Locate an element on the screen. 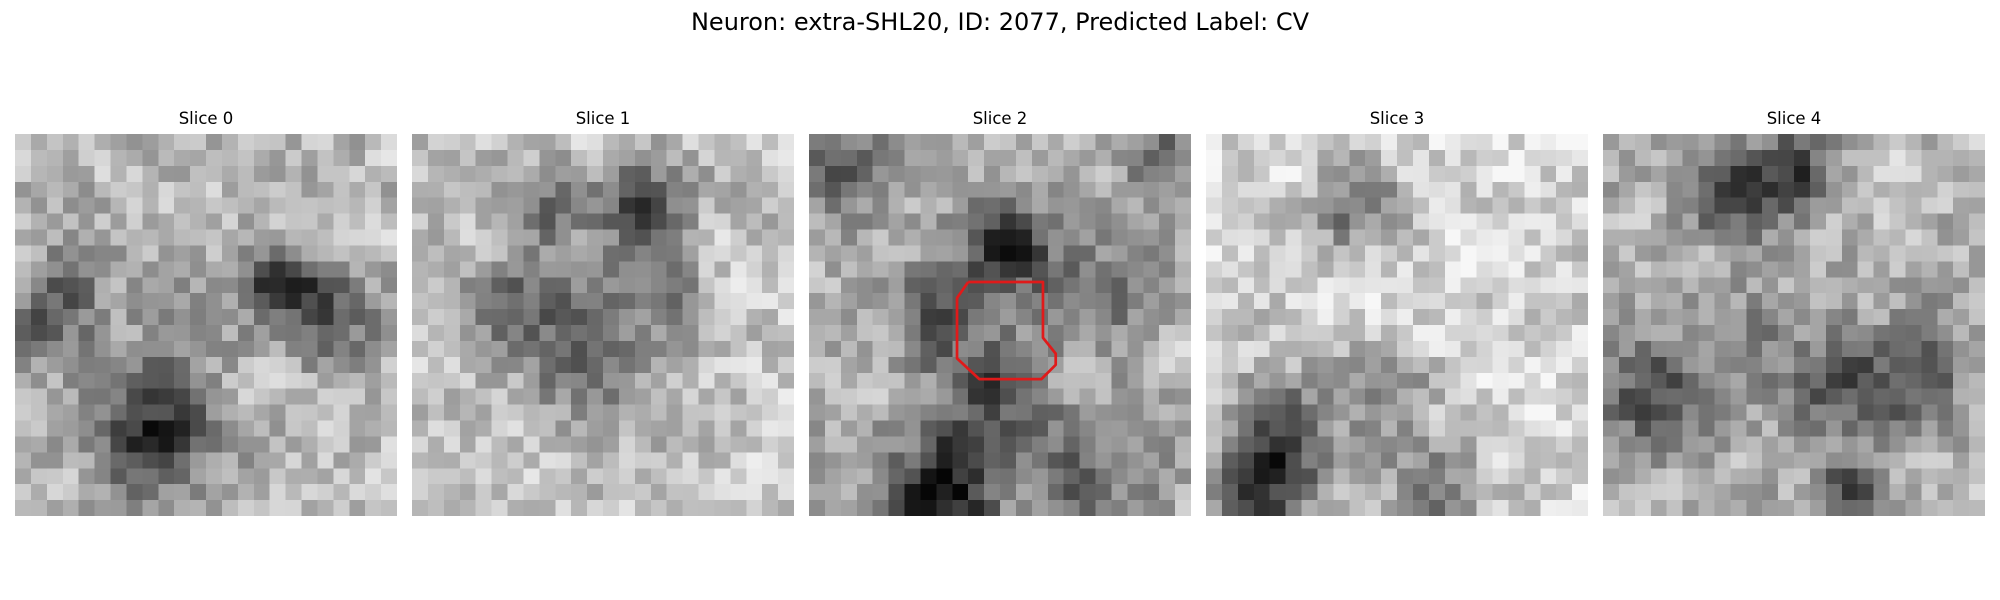  slice-panel-0: Slice 0 is located at coordinates (206, 312).